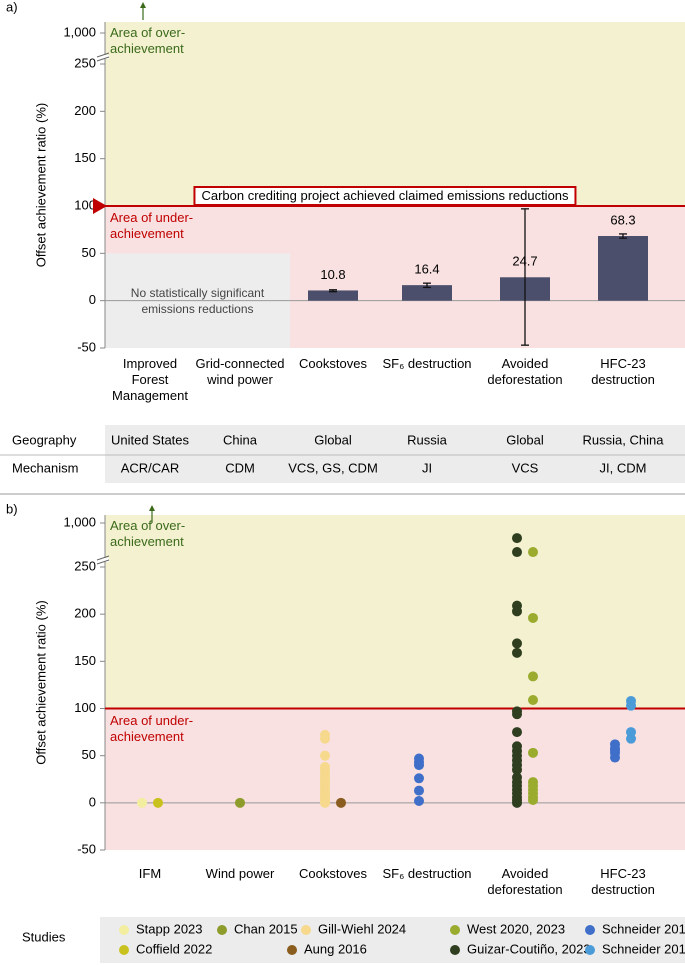 The height and width of the screenshot is (967, 685). Describe the element at coordinates (150, 379) in the screenshot. I see `x-tick-label: Improved Forest Management` at that location.